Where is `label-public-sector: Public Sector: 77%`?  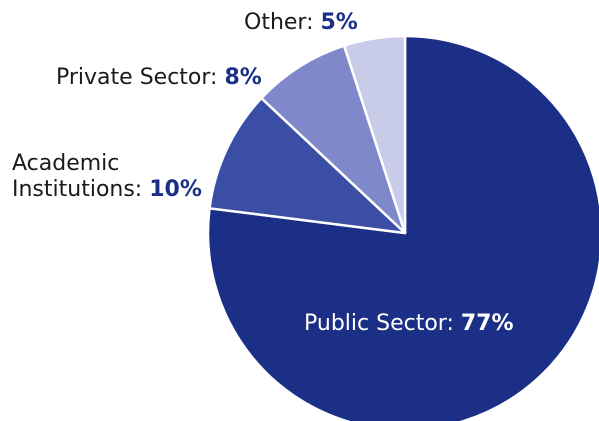 label-public-sector: Public Sector: 77% is located at coordinates (409, 323).